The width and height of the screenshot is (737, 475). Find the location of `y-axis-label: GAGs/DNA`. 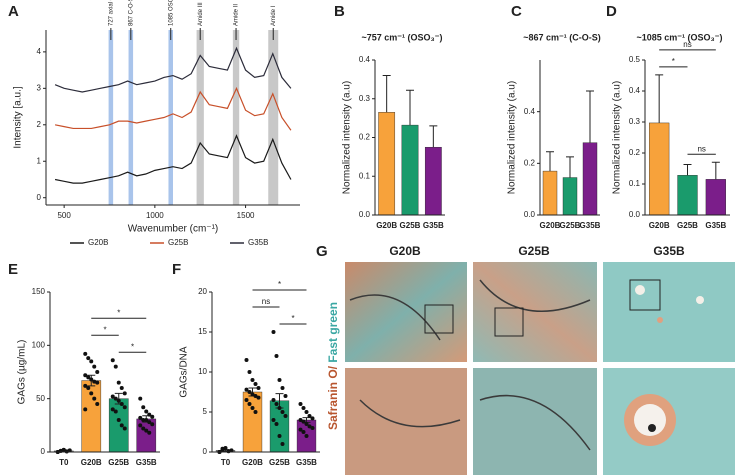

y-axis-label: GAGs/DNA is located at coordinates (184, 371).